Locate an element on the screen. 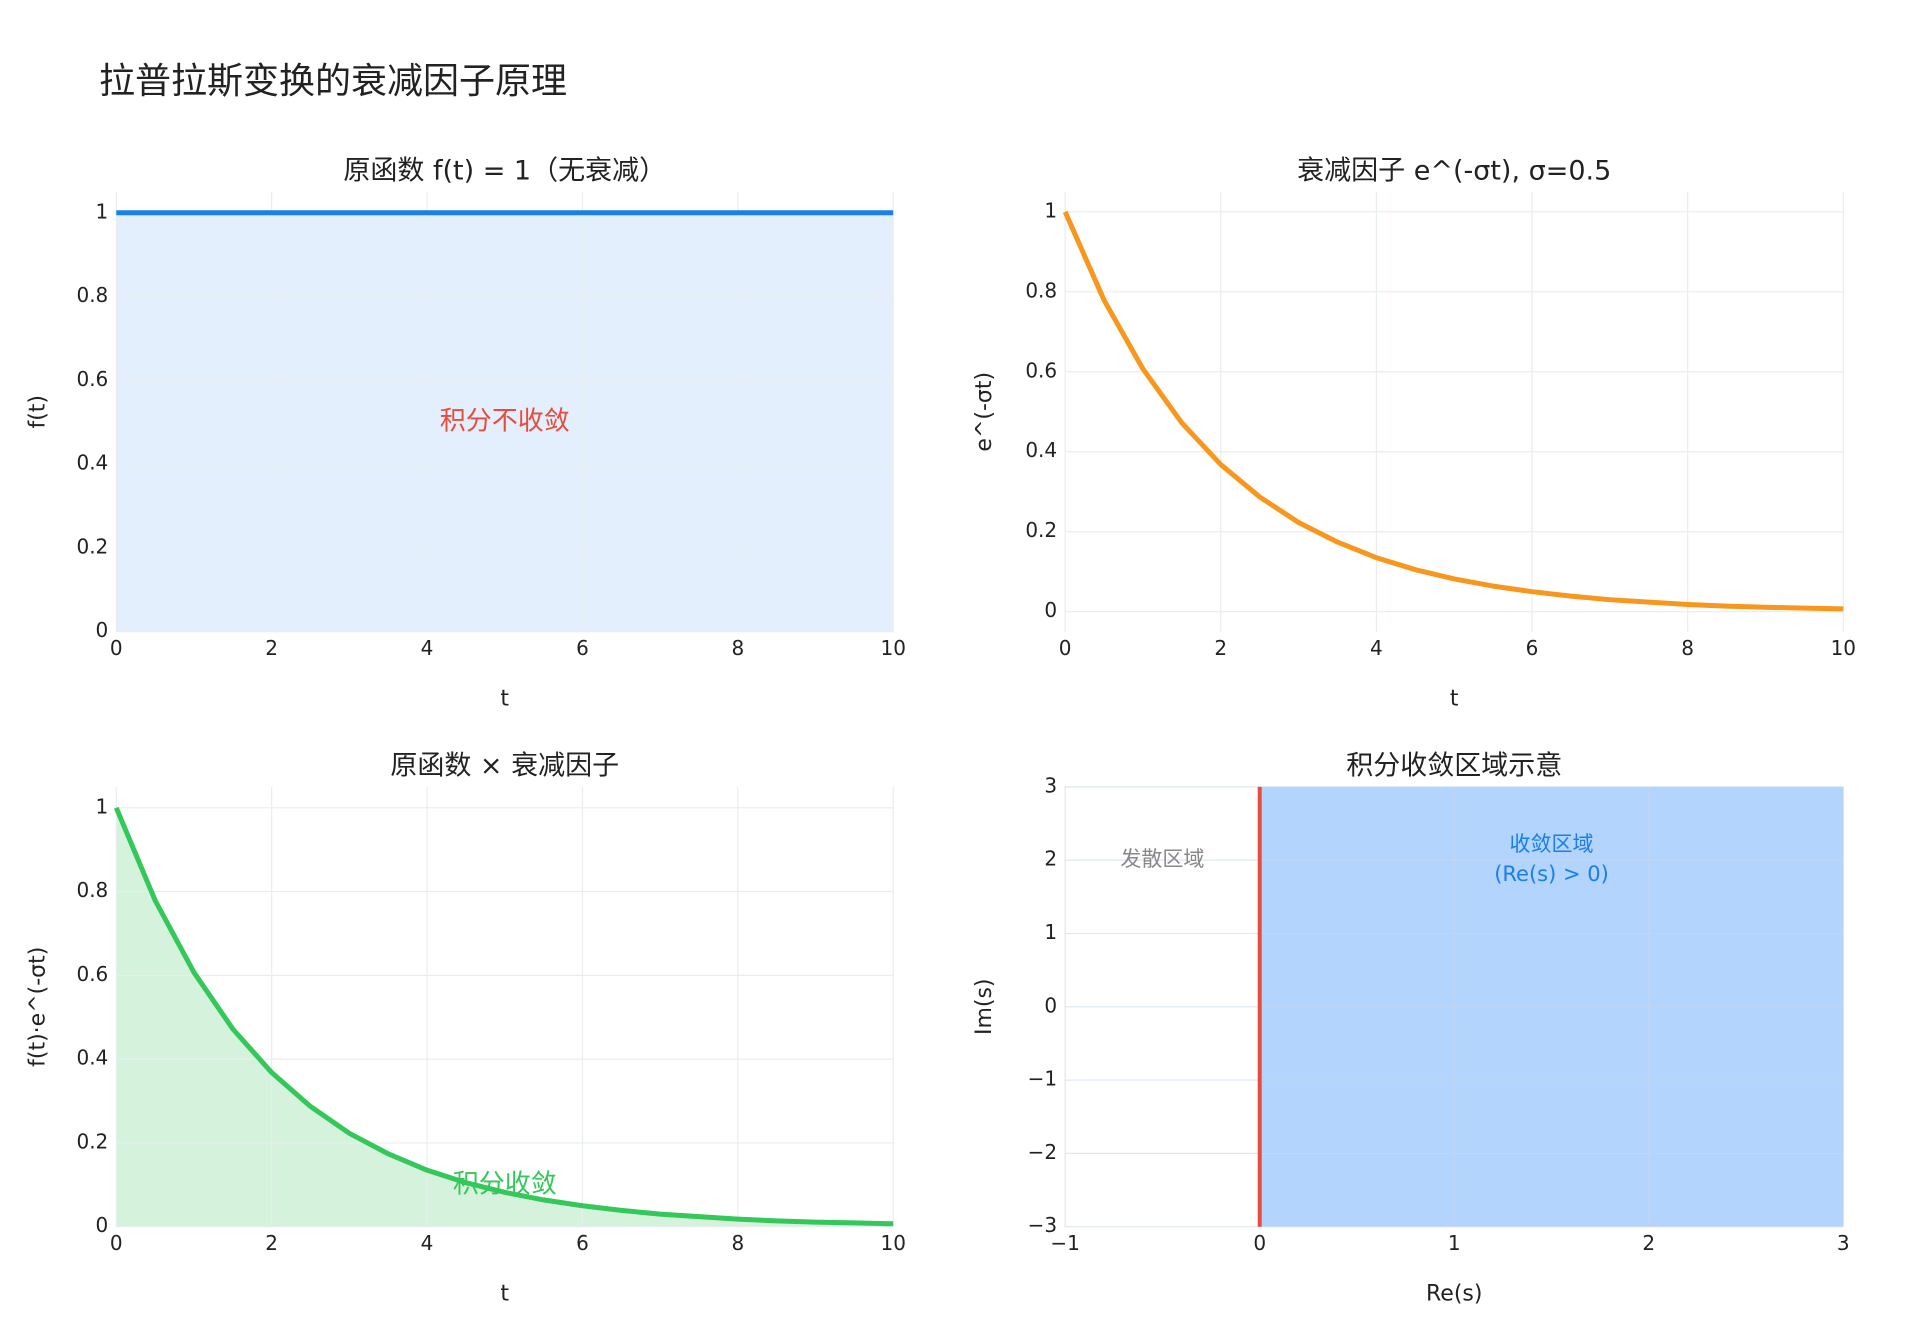 This screenshot has height=1344, width=1920. x-tick-label: 3 is located at coordinates (1843, 1243).